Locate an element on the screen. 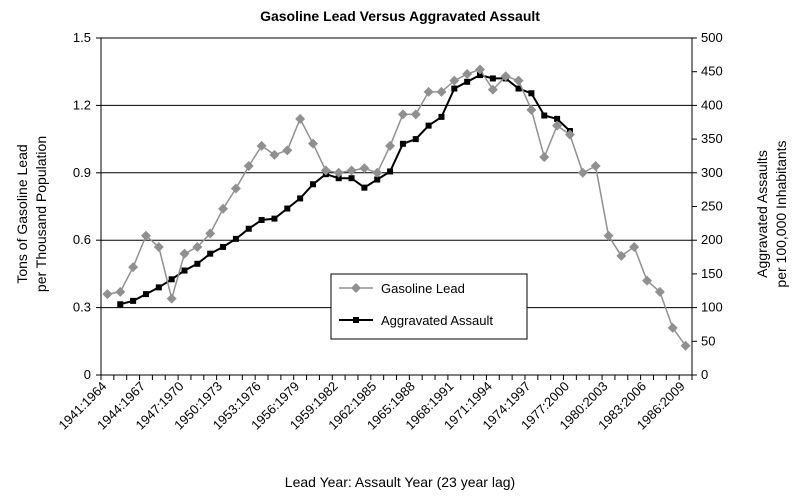 Image resolution: width=801 pixels, height=500 pixels. x-axis-title: Lead Year: Assault Year (23 year lag) is located at coordinates (400, 482).